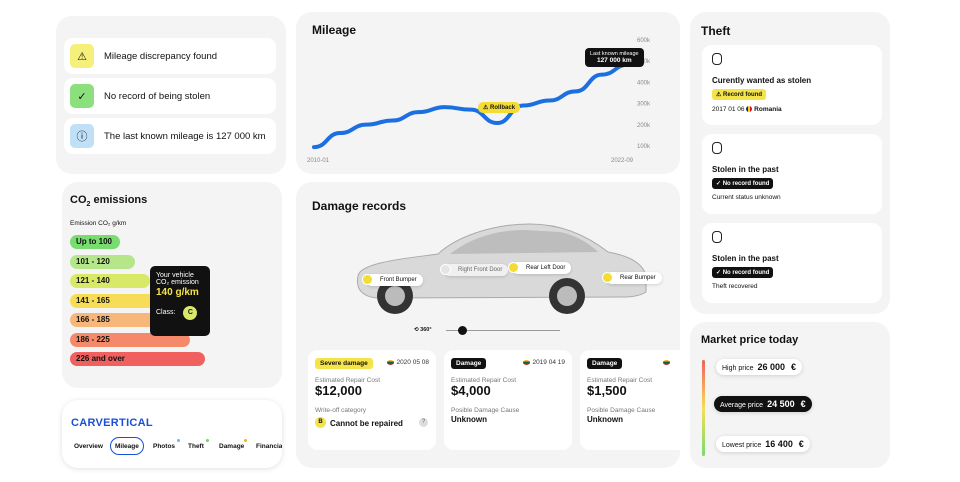  What do you see at coordinates (157, 96) in the screenshot?
I see `alert-text: No record of being stolen` at bounding box center [157, 96].